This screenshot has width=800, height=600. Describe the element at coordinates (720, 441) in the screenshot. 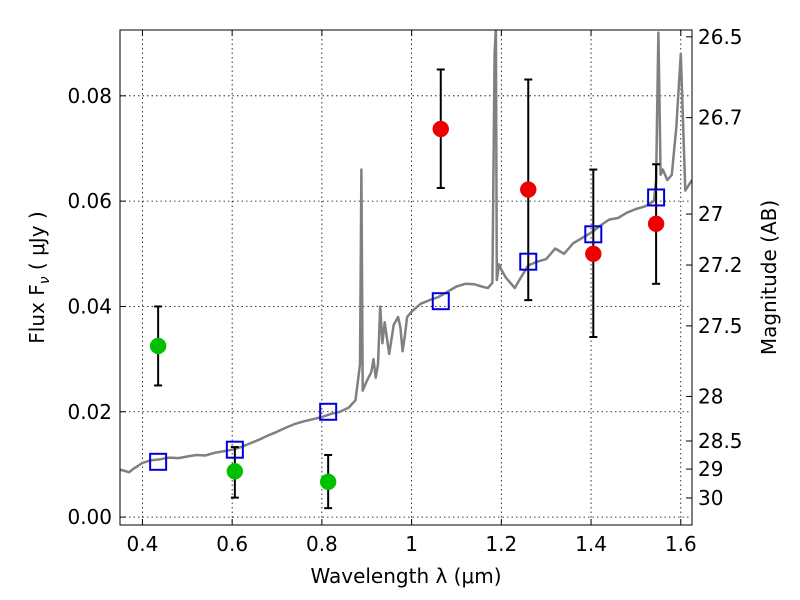

I see `y2-tick-label: 28.5` at that location.